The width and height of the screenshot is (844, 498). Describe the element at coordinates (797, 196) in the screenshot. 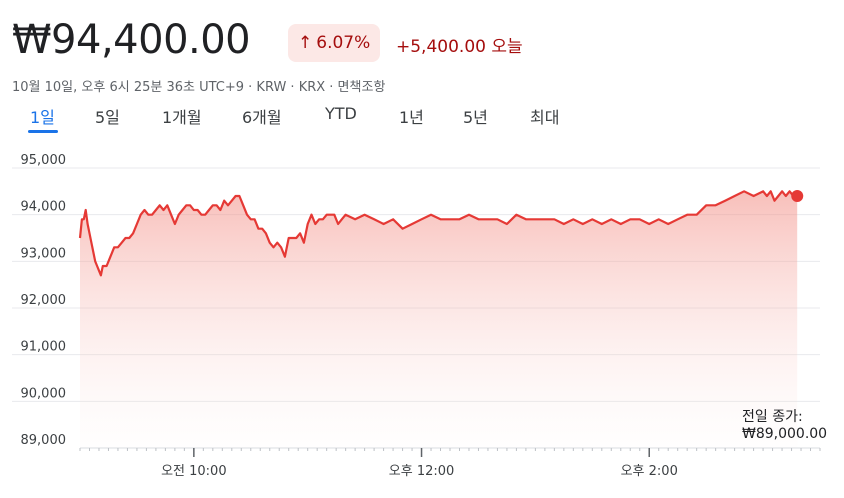

I see `last-price-dot` at that location.